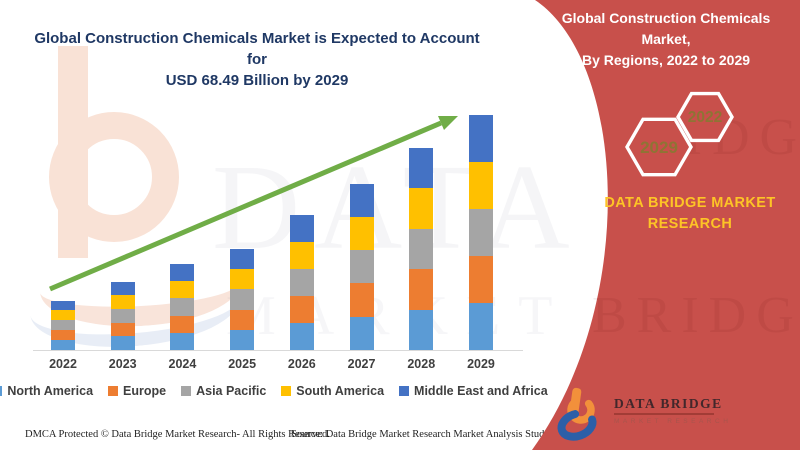 This screenshot has width=800, height=450. I want to click on data-bridge-logo-text: DATA BRIDGE MARKET RESEARCH, so click(672, 405).